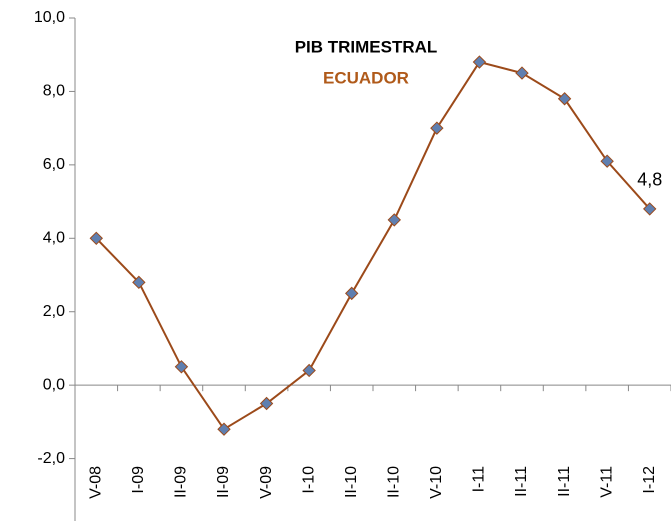 The height and width of the screenshot is (521, 671). Describe the element at coordinates (54, 164) in the screenshot. I see `y-tick-label: 6,0` at that location.